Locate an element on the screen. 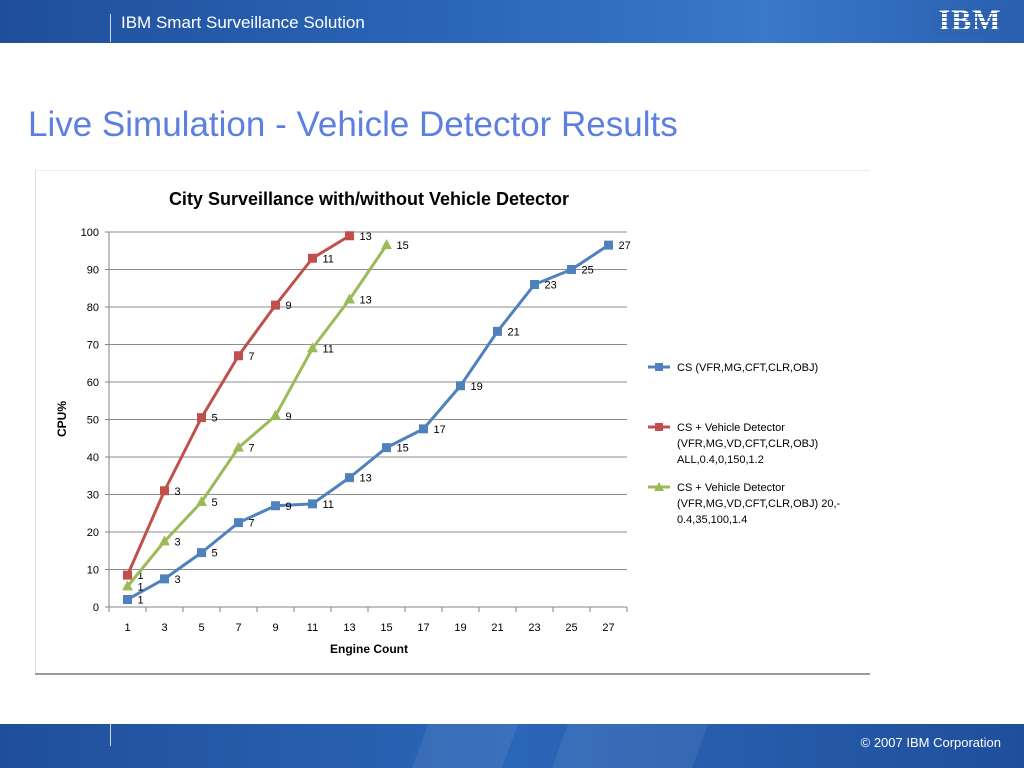 The image size is (1024, 768). x-tick-label: 1 is located at coordinates (127, 628).